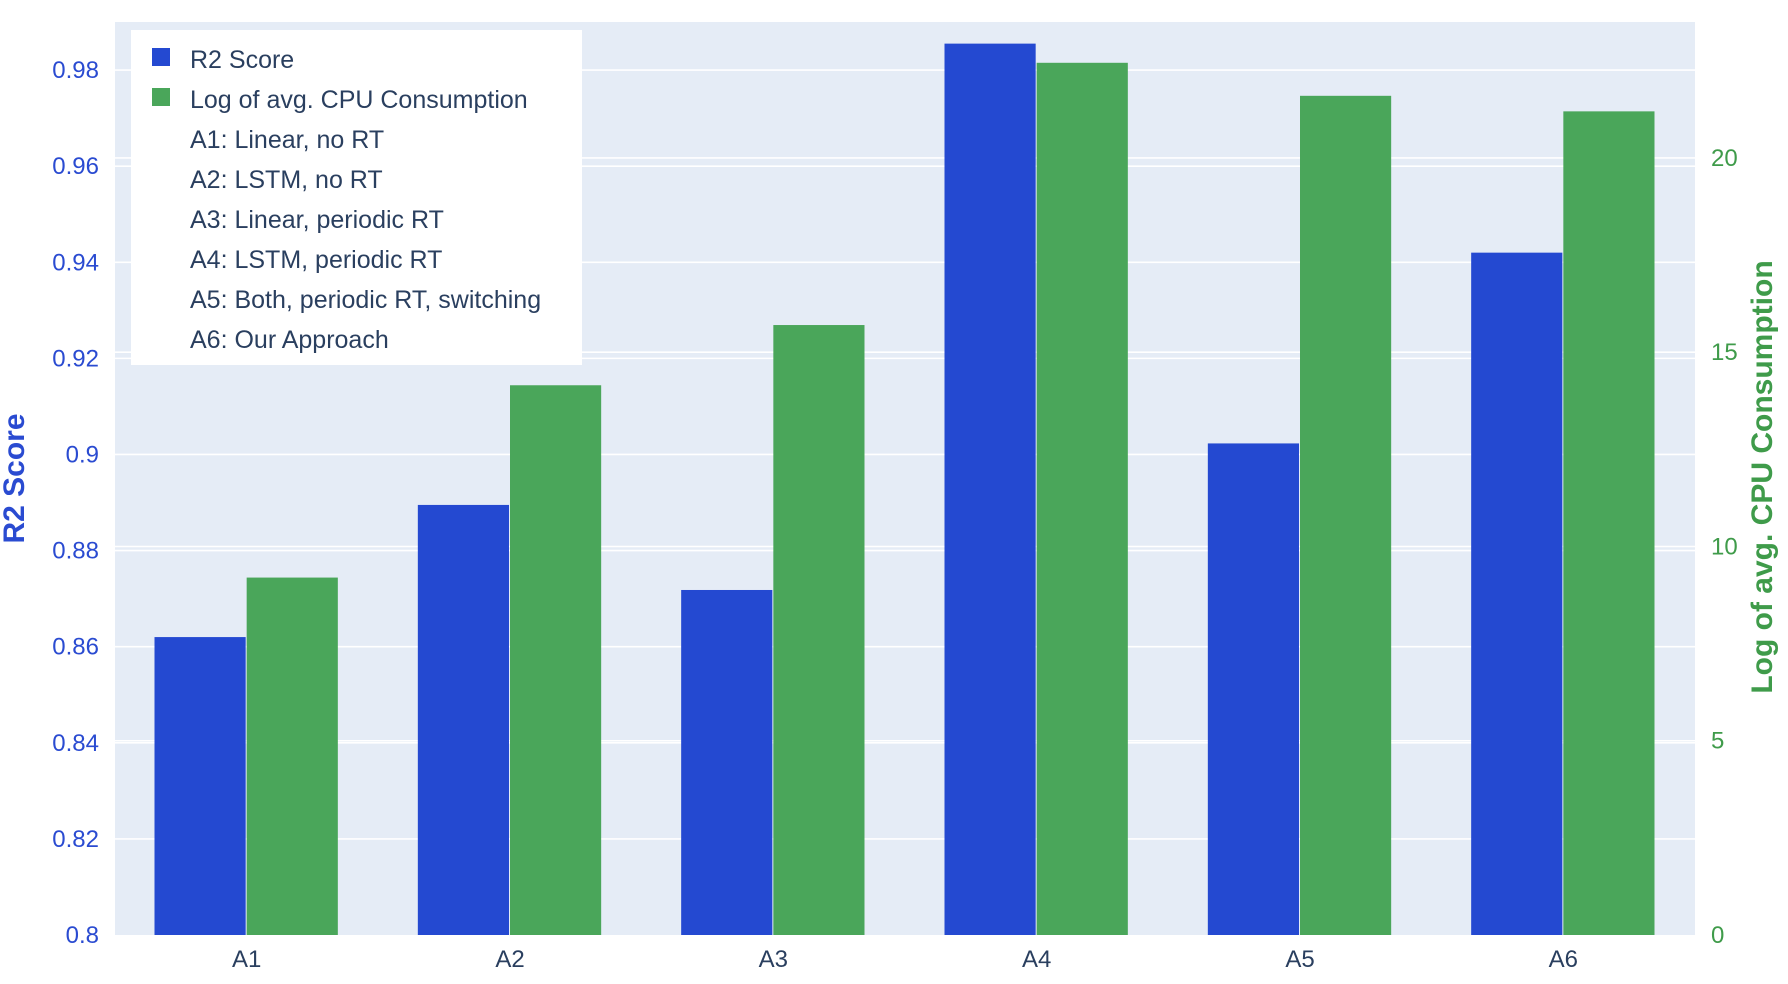 Image resolution: width=1788 pixels, height=984 pixels. Describe the element at coordinates (1717, 741) in the screenshot. I see `y-right-tick-label: 5` at that location.